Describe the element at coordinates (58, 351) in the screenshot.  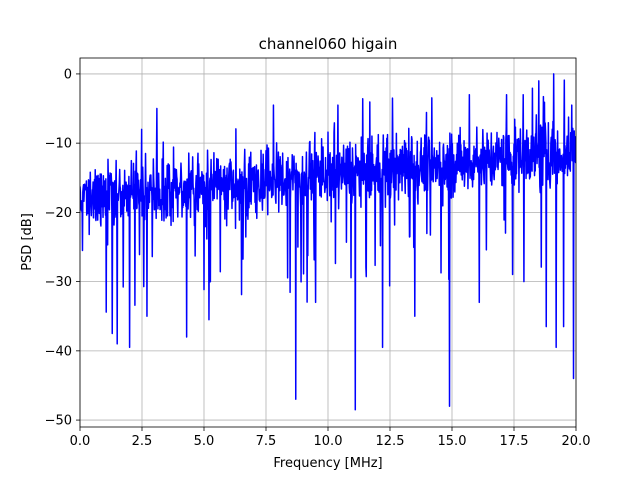
I see `y-tick-label: −40` at that location.